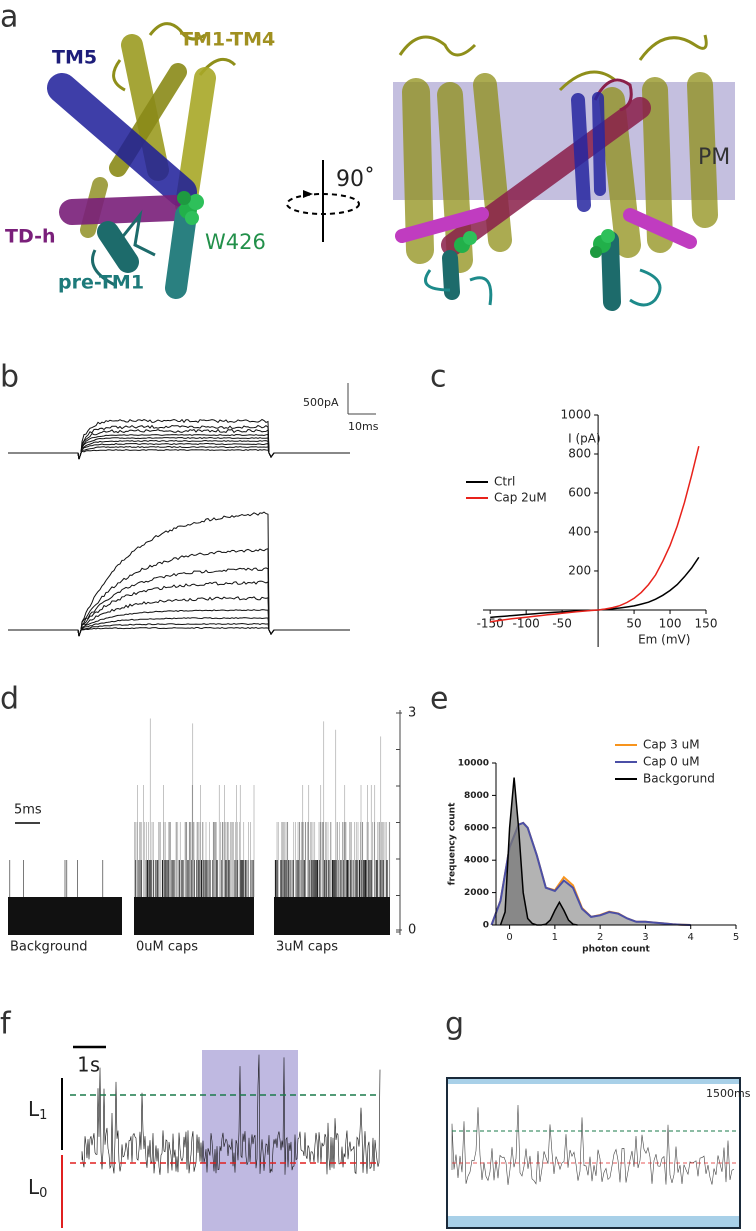  What do you see at coordinates (476, 796) in the screenshot?
I see `y-tick-label: 8000` at bounding box center [476, 796].